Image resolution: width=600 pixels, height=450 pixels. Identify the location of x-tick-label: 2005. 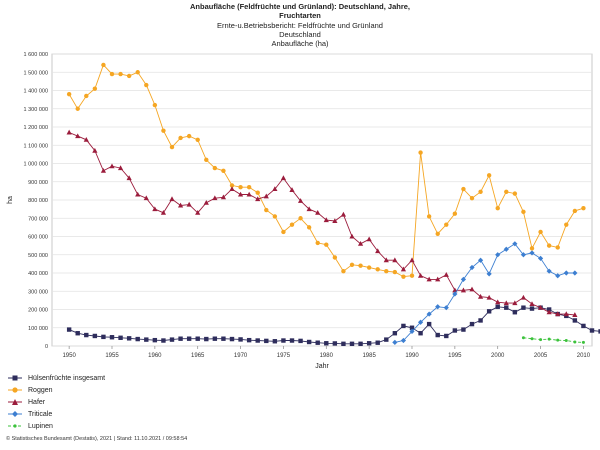
(541, 356).